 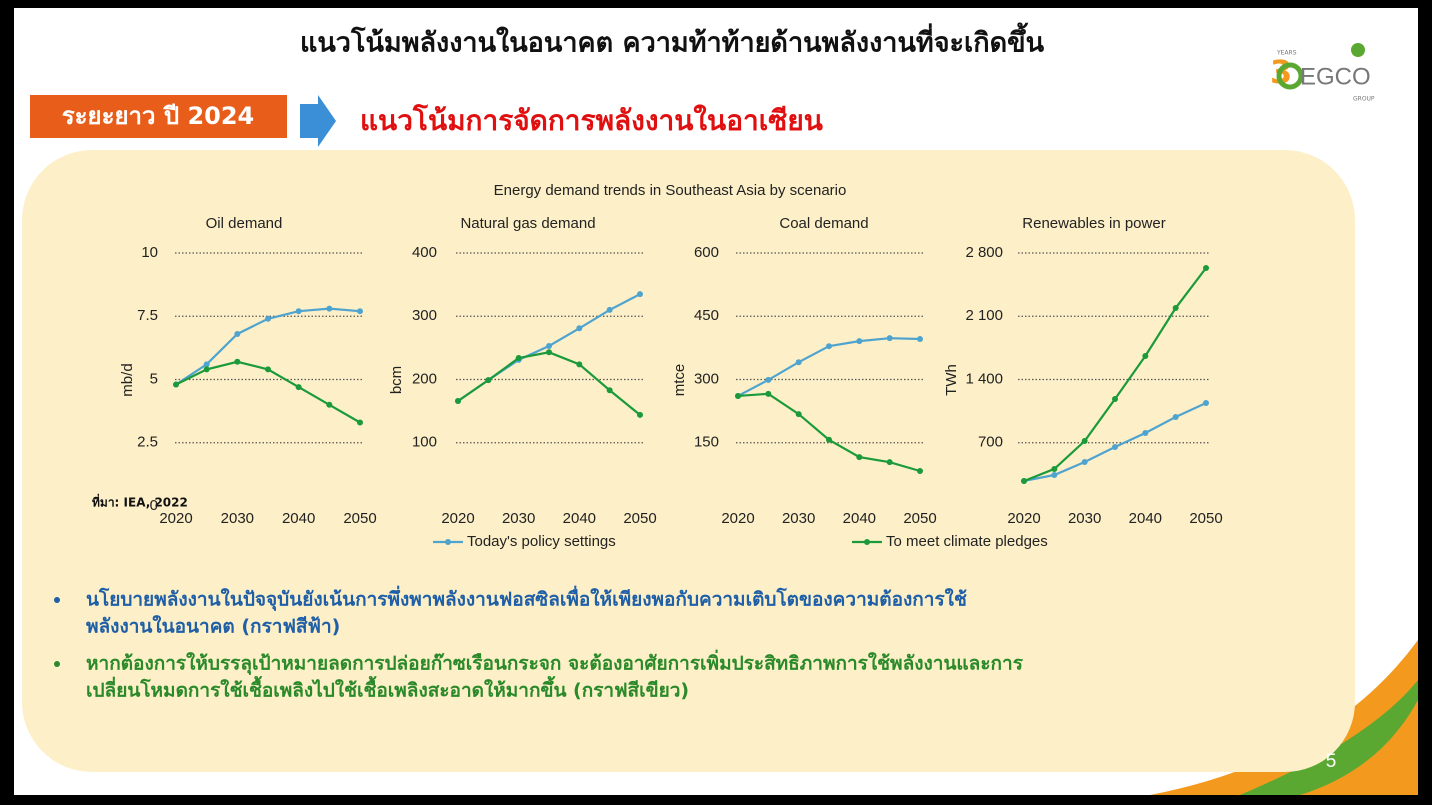 What do you see at coordinates (990, 442) in the screenshot?
I see `y-tick-label: 700` at bounding box center [990, 442].